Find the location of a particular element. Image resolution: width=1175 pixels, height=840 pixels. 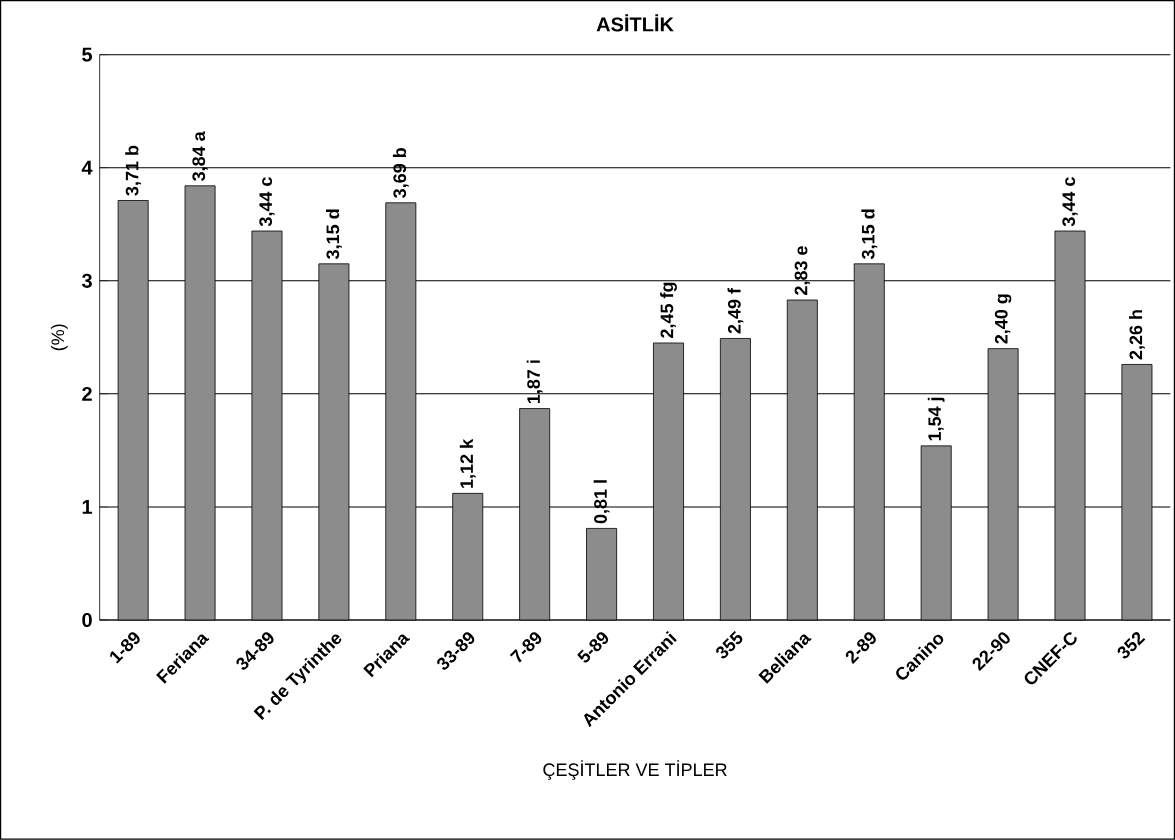

data-label: 1,87 i is located at coordinates (534, 382).